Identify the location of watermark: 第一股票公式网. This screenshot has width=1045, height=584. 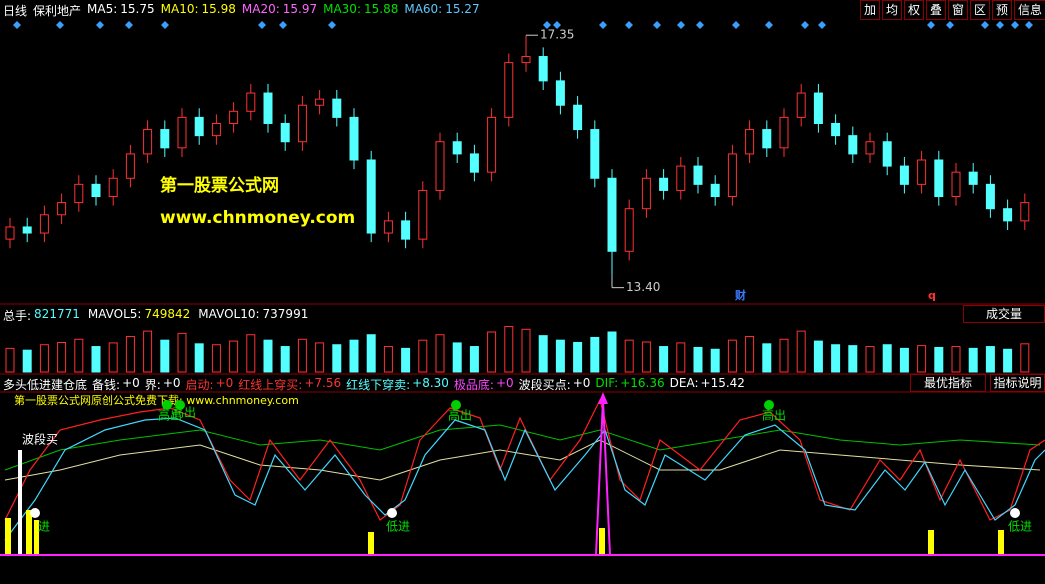
(219, 185).